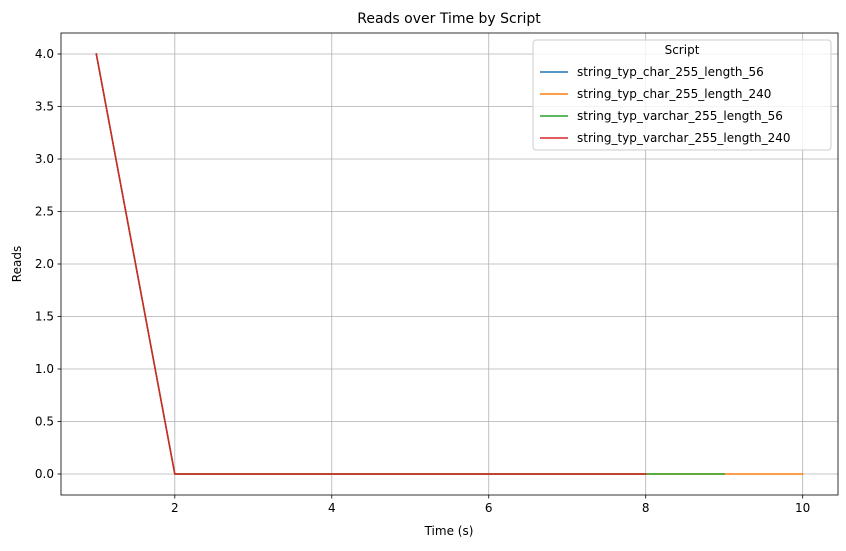 The height and width of the screenshot is (551, 846). What do you see at coordinates (449, 19) in the screenshot?
I see `chart-title: Reads over Time by Script` at bounding box center [449, 19].